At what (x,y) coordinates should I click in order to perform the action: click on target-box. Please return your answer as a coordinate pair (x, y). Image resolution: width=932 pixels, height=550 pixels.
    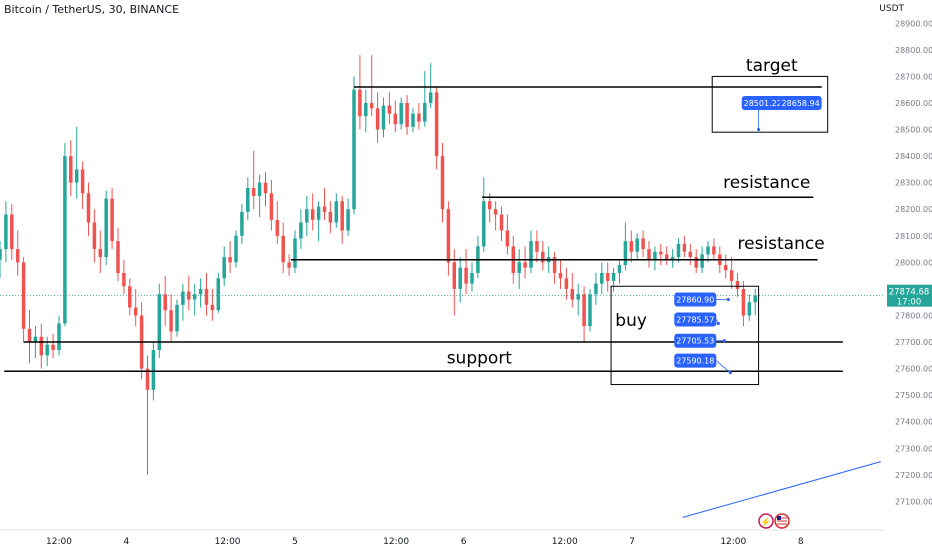
    Looking at the image, I should click on (770, 104).